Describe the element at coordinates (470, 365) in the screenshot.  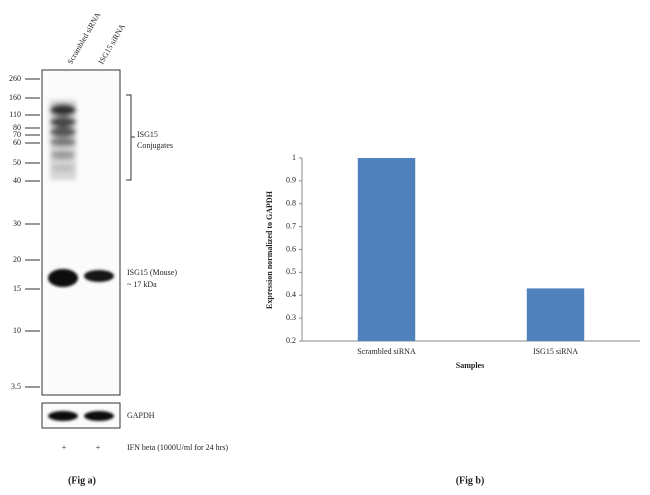
I see `x-axis-label: Samples` at that location.